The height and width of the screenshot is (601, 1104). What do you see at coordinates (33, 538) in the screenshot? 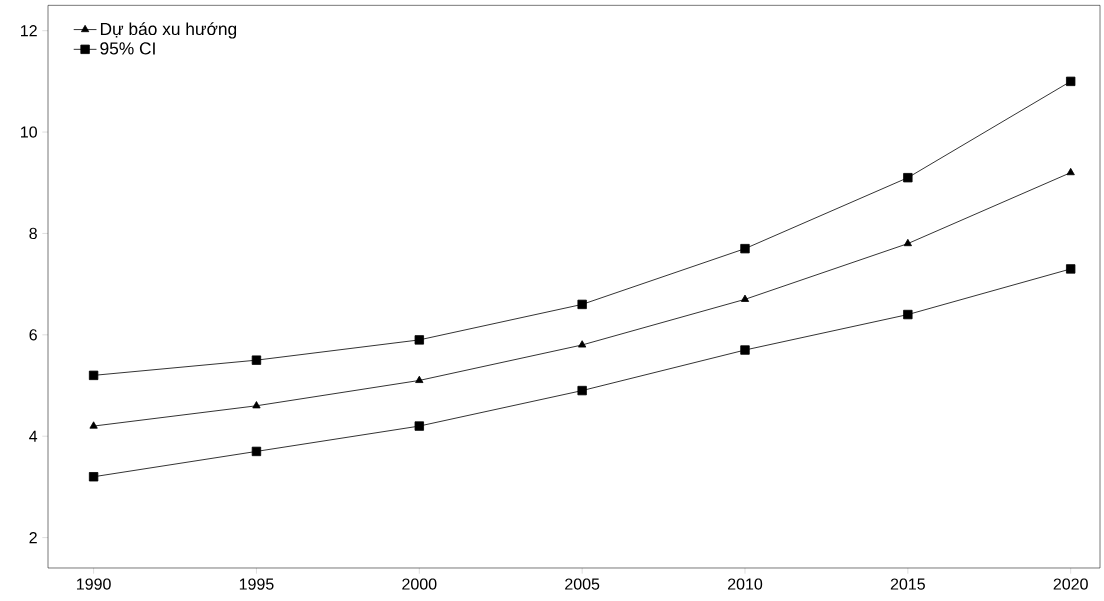
I see `y-tick-label: 2` at bounding box center [33, 538].